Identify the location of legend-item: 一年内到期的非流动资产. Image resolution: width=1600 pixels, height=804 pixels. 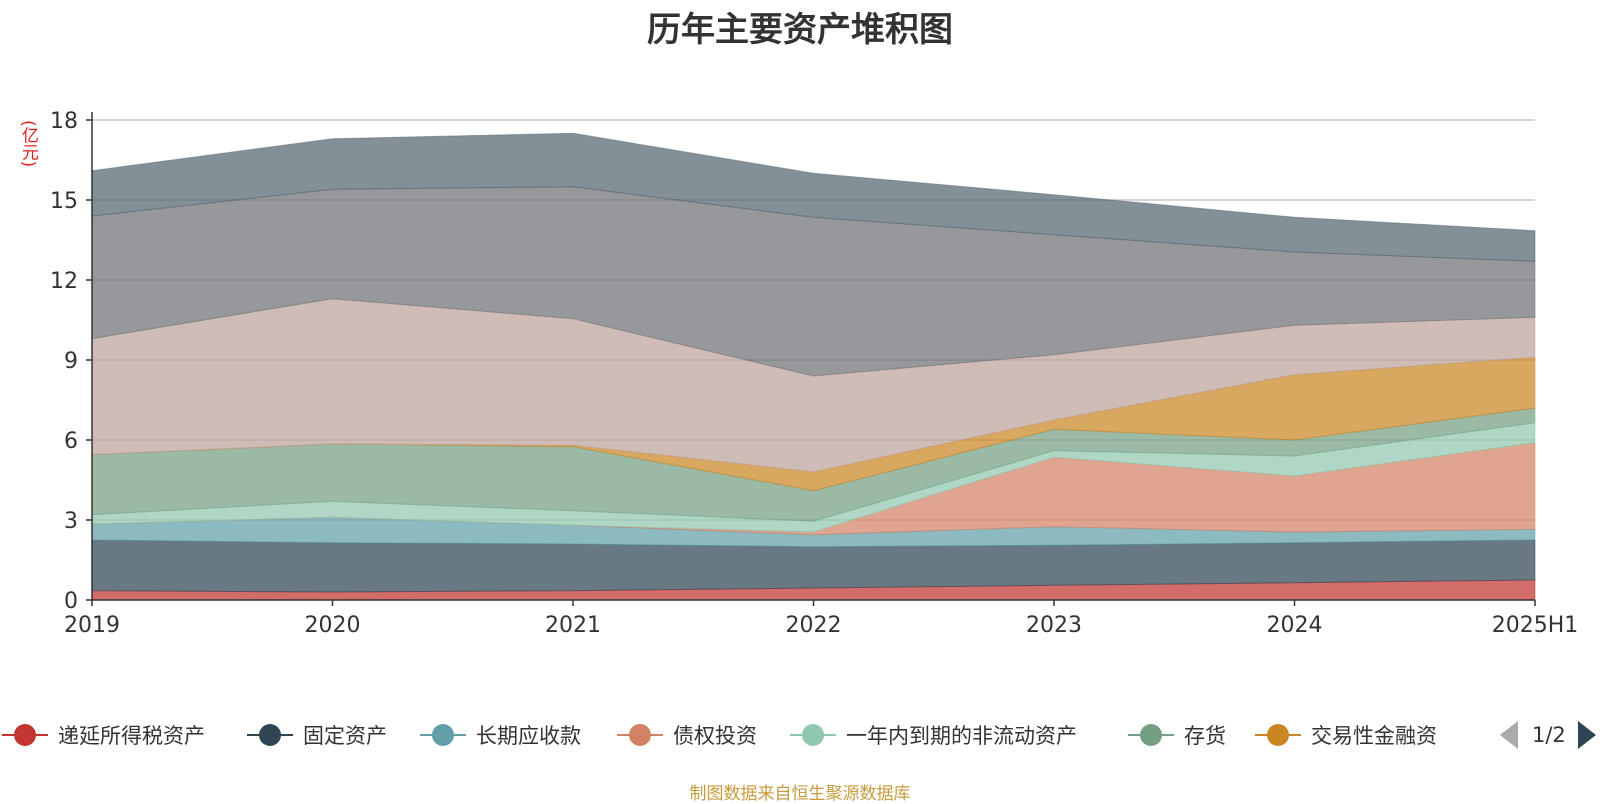
(932, 735).